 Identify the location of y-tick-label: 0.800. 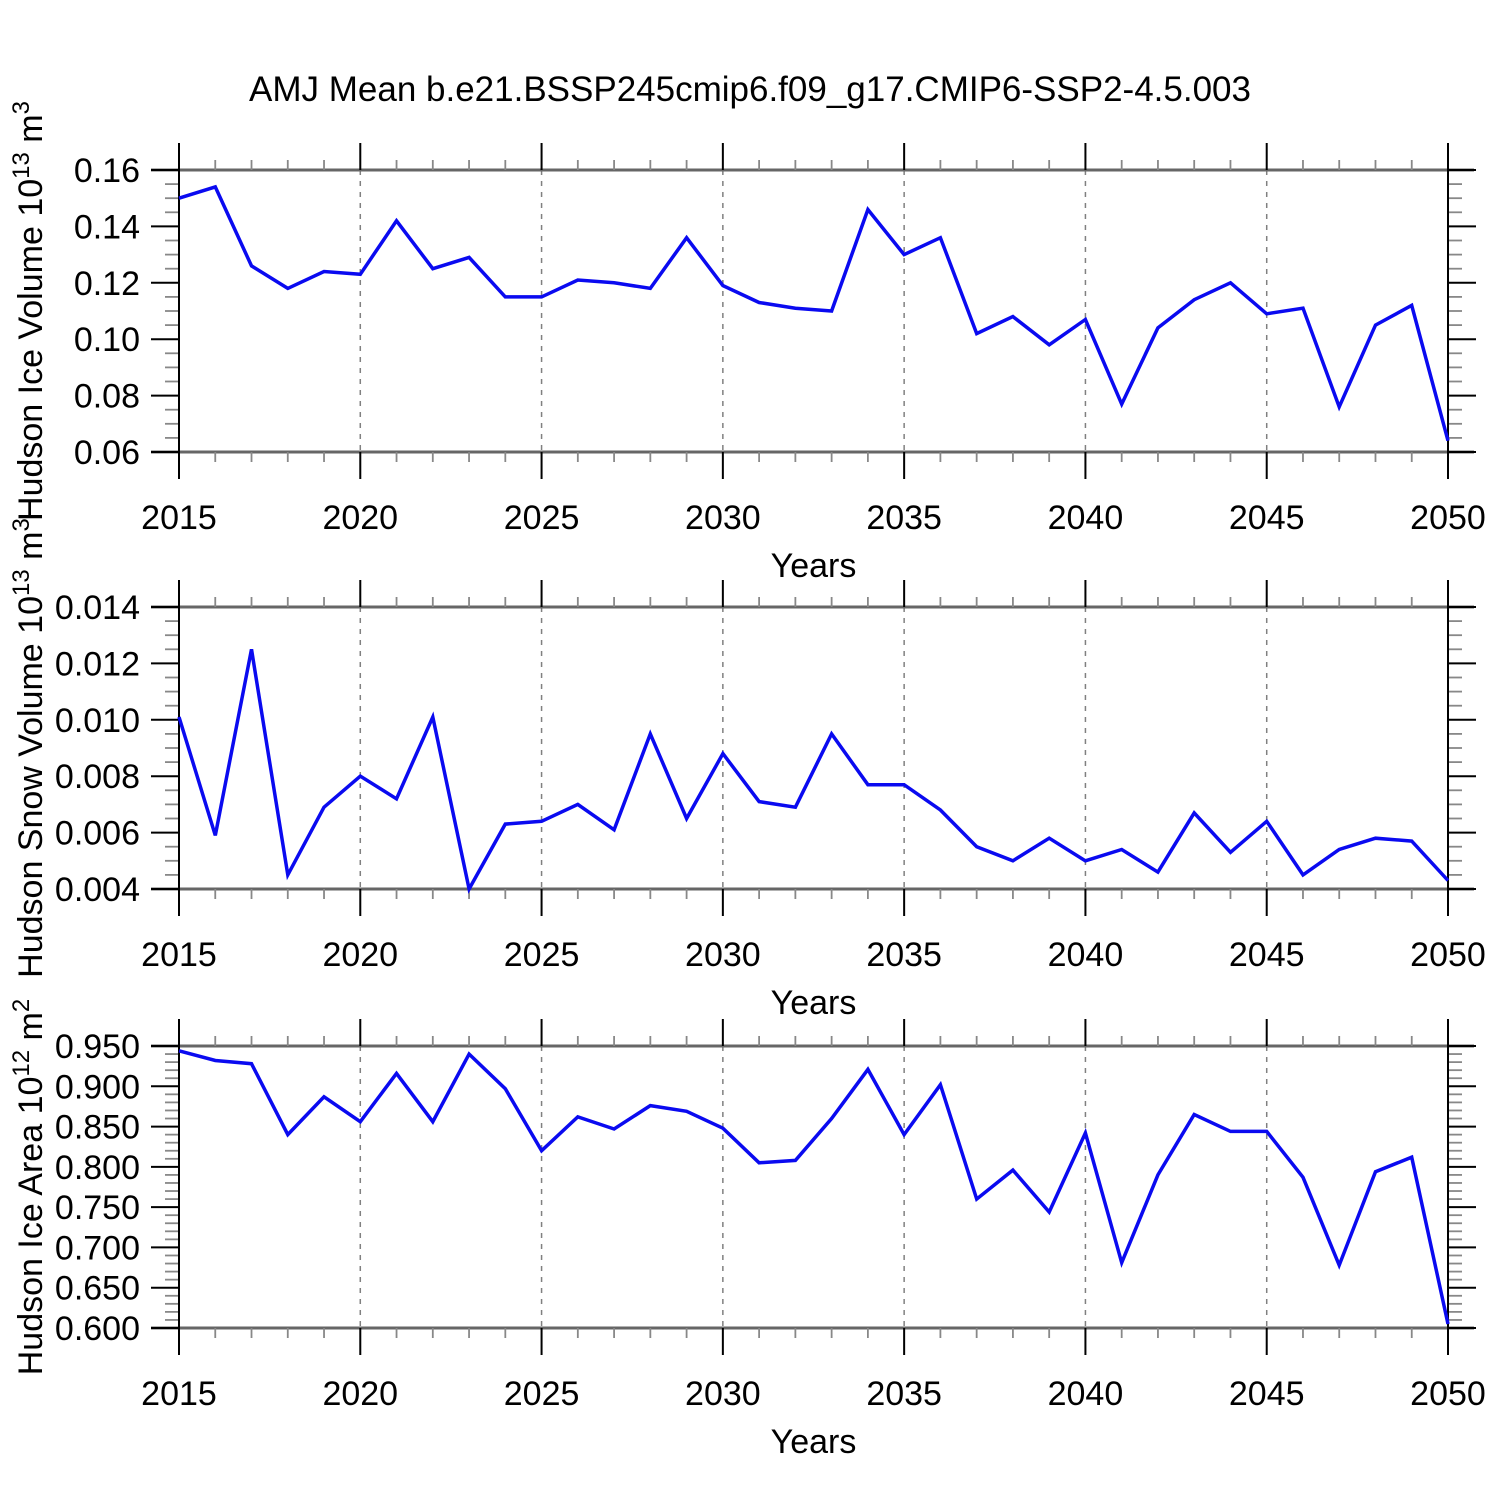
(97, 1168).